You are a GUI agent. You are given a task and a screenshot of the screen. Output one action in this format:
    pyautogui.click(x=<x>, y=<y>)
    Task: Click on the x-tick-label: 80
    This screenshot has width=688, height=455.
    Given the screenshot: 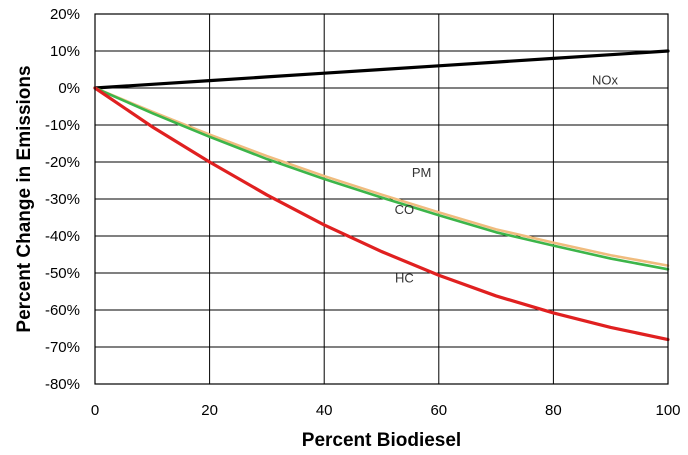 What is the action you would take?
    pyautogui.click(x=553, y=410)
    